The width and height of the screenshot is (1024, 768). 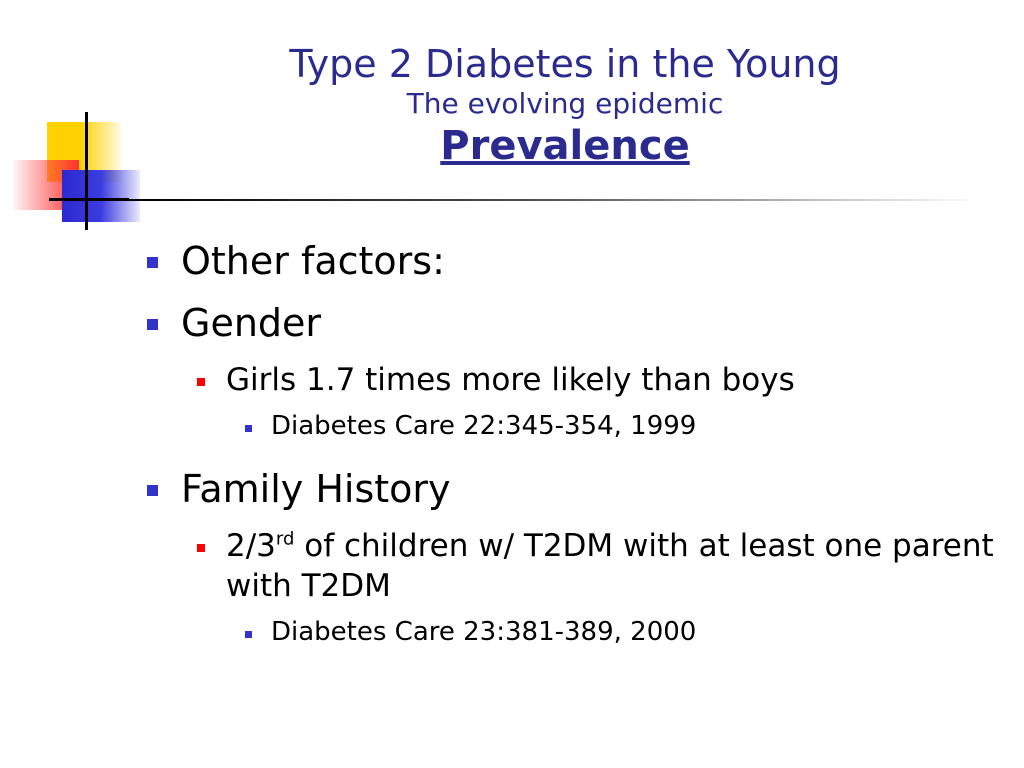 I want to click on title-divider, so click(x=553, y=200).